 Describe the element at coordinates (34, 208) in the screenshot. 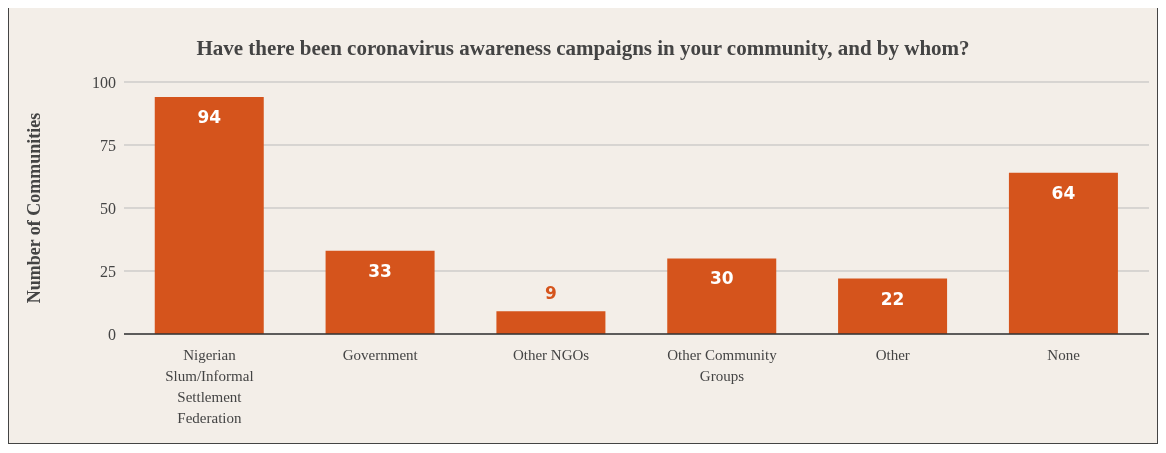

I see `y-axis-title: Number of Communities` at that location.